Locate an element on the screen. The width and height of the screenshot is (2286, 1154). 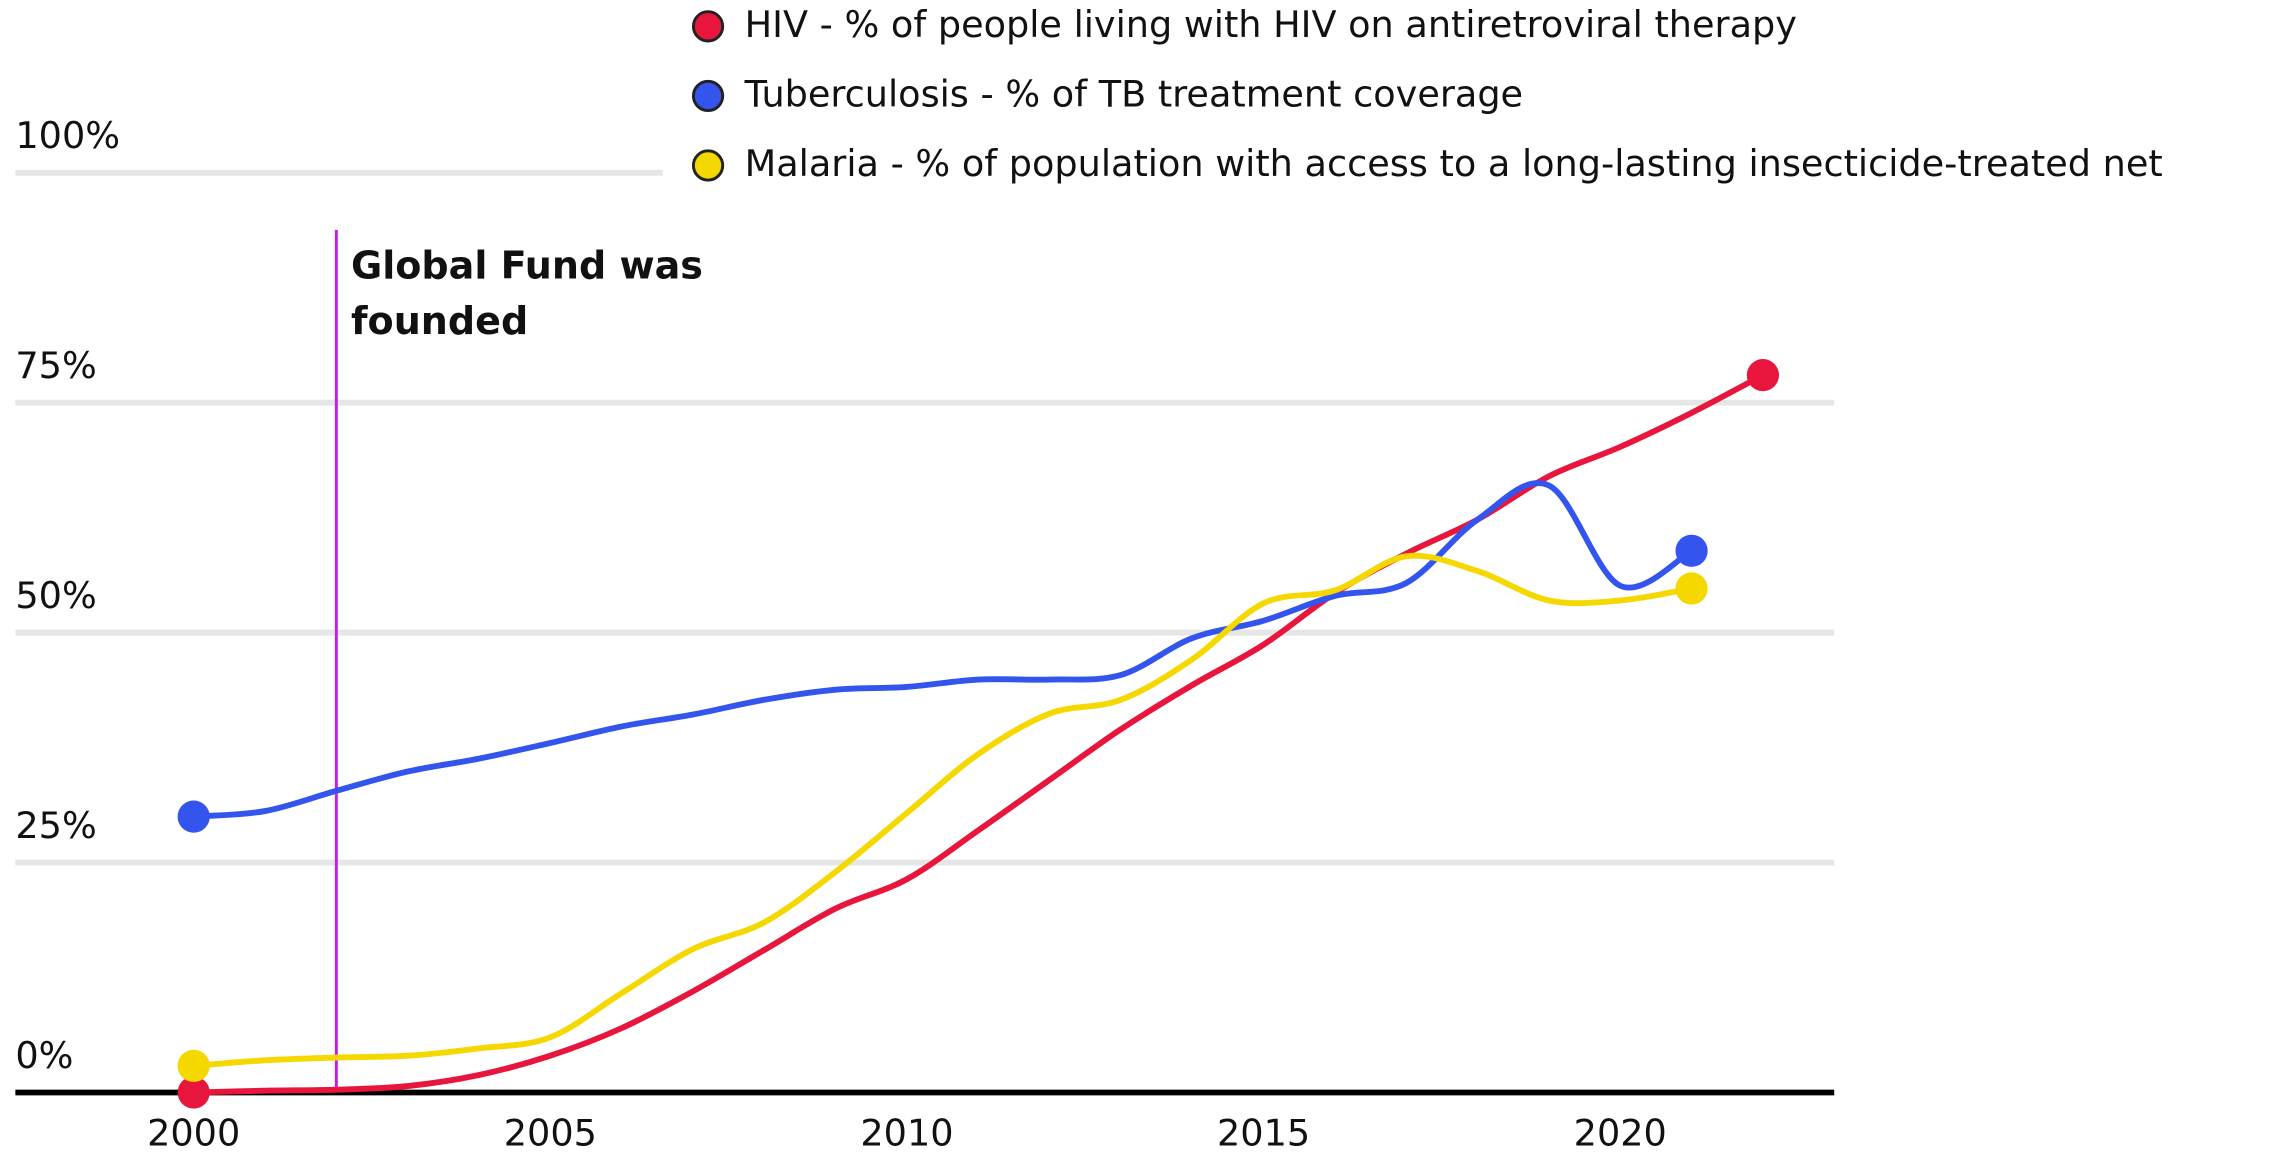
annotation-text: founded is located at coordinates (439, 321).